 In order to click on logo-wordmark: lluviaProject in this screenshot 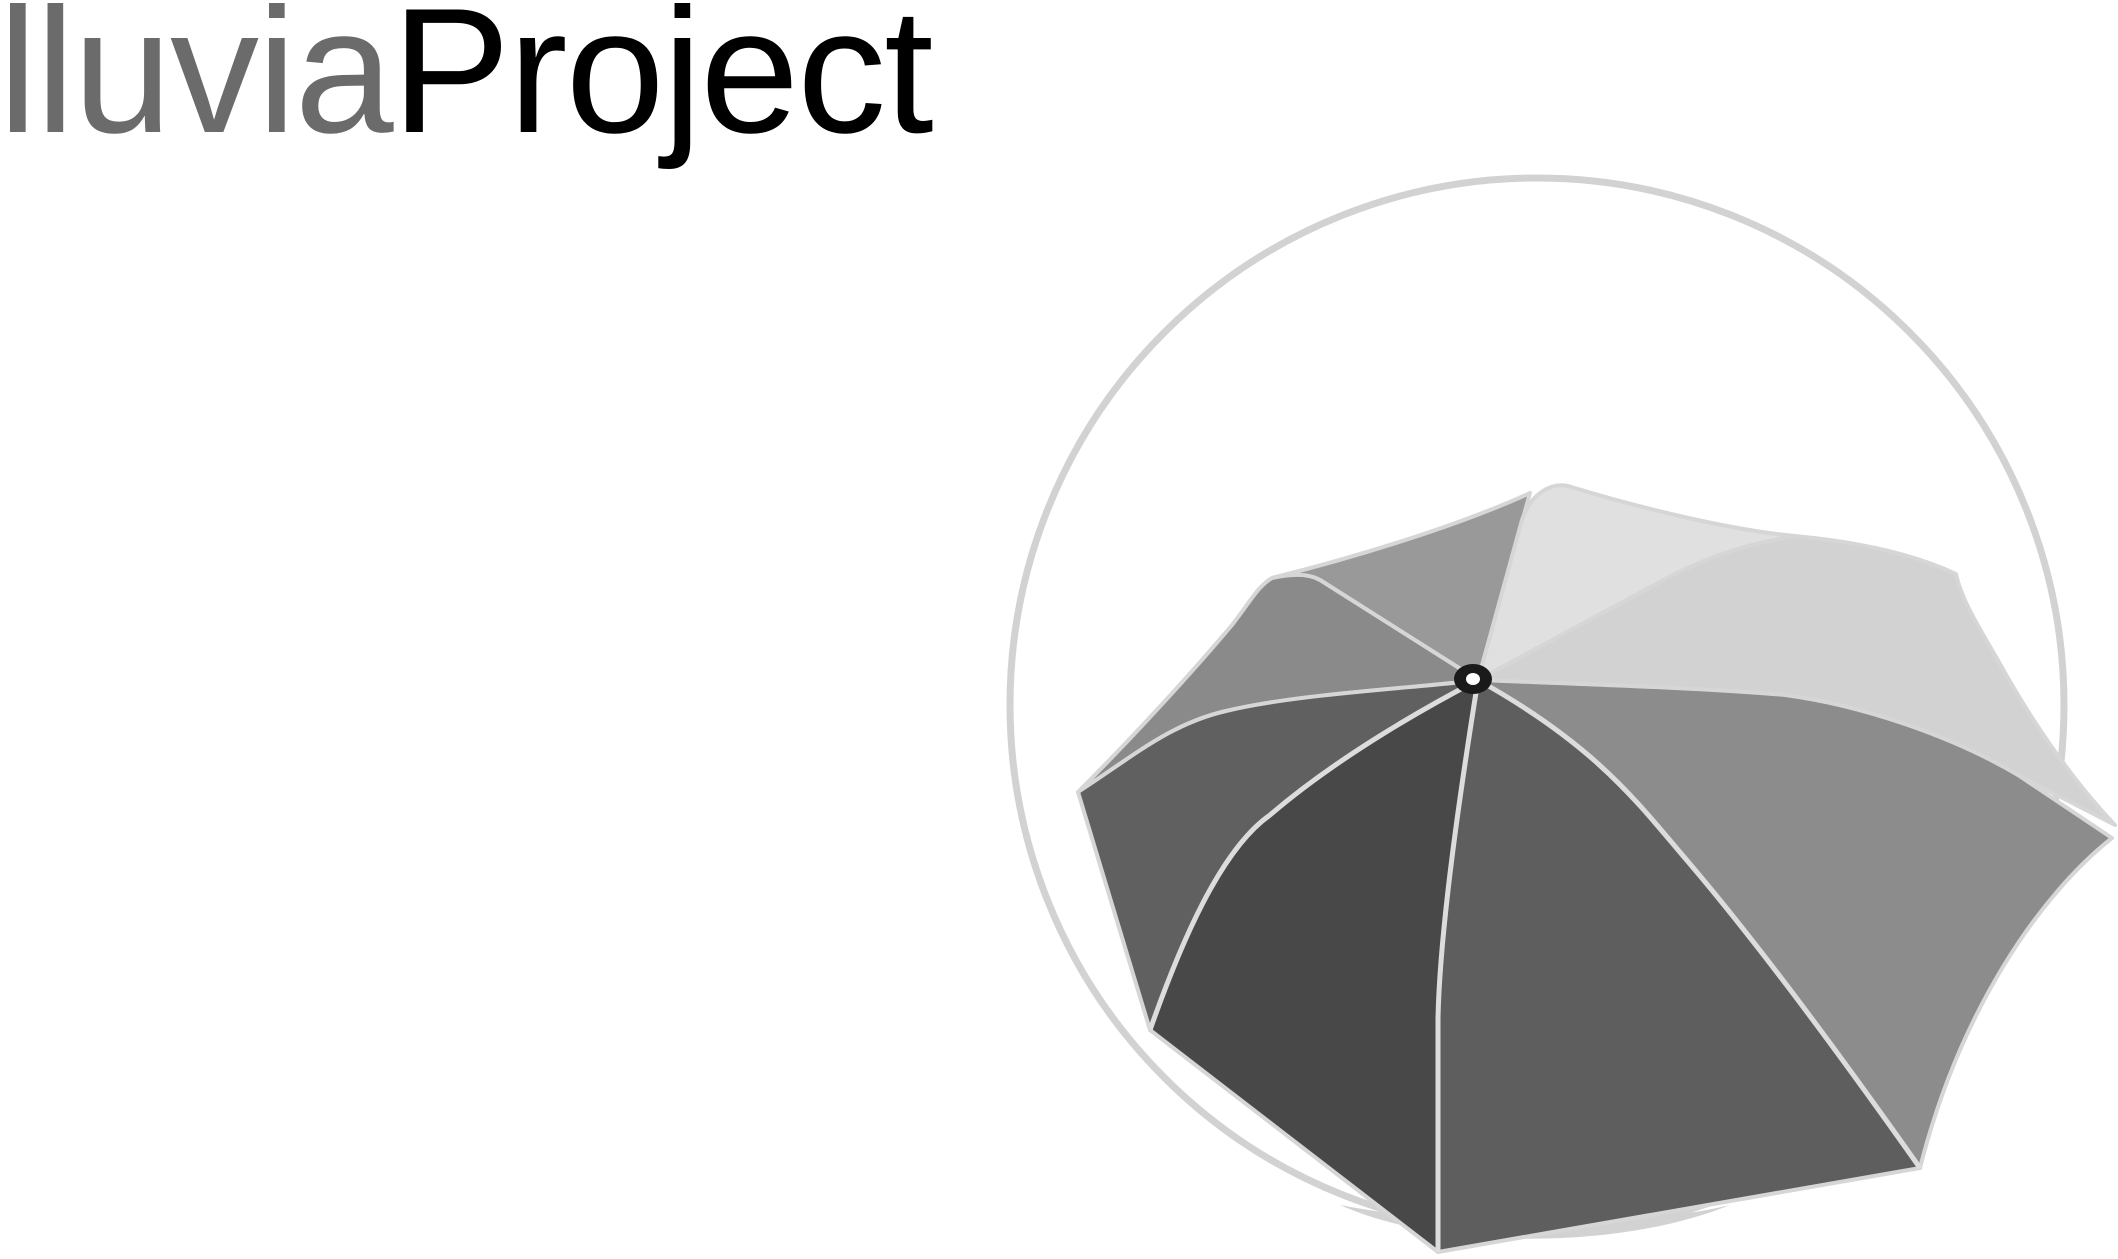, I will do `click(467, 80)`.